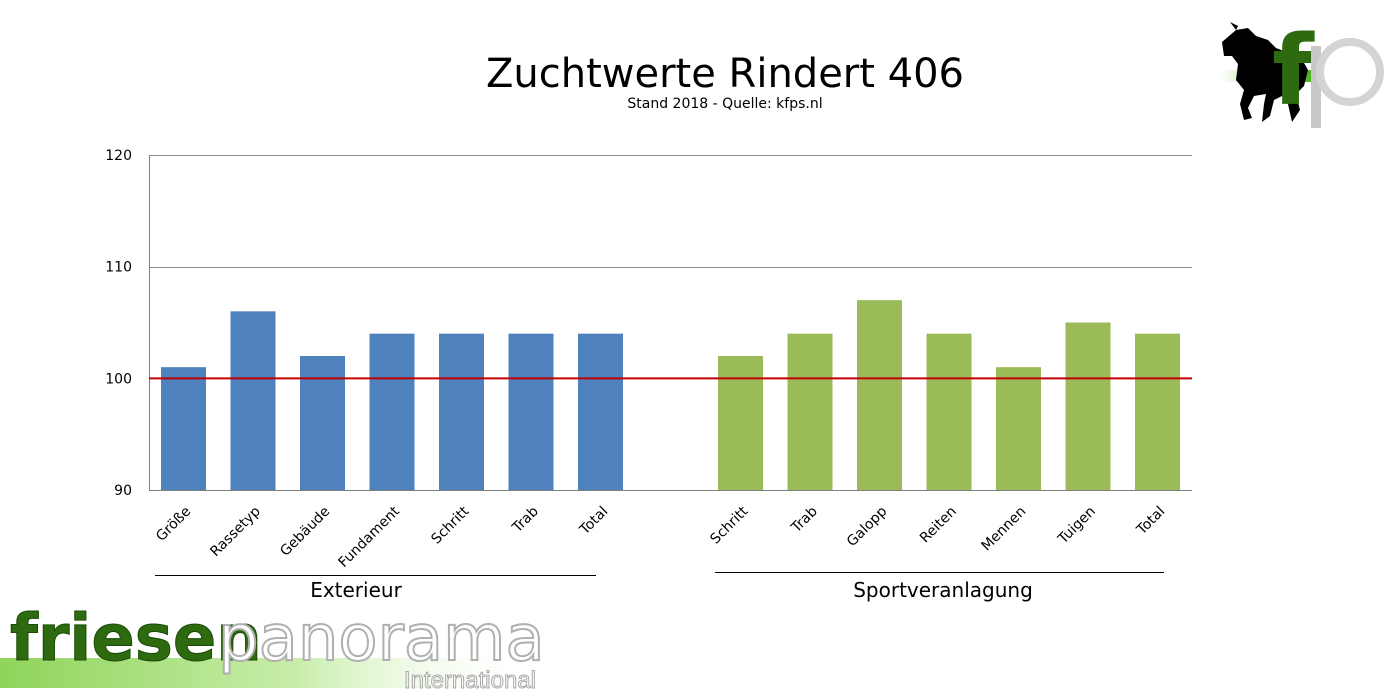 The image size is (1400, 700). Describe the element at coordinates (1347, 83) in the screenshot. I see `logo-letter-p` at that location.